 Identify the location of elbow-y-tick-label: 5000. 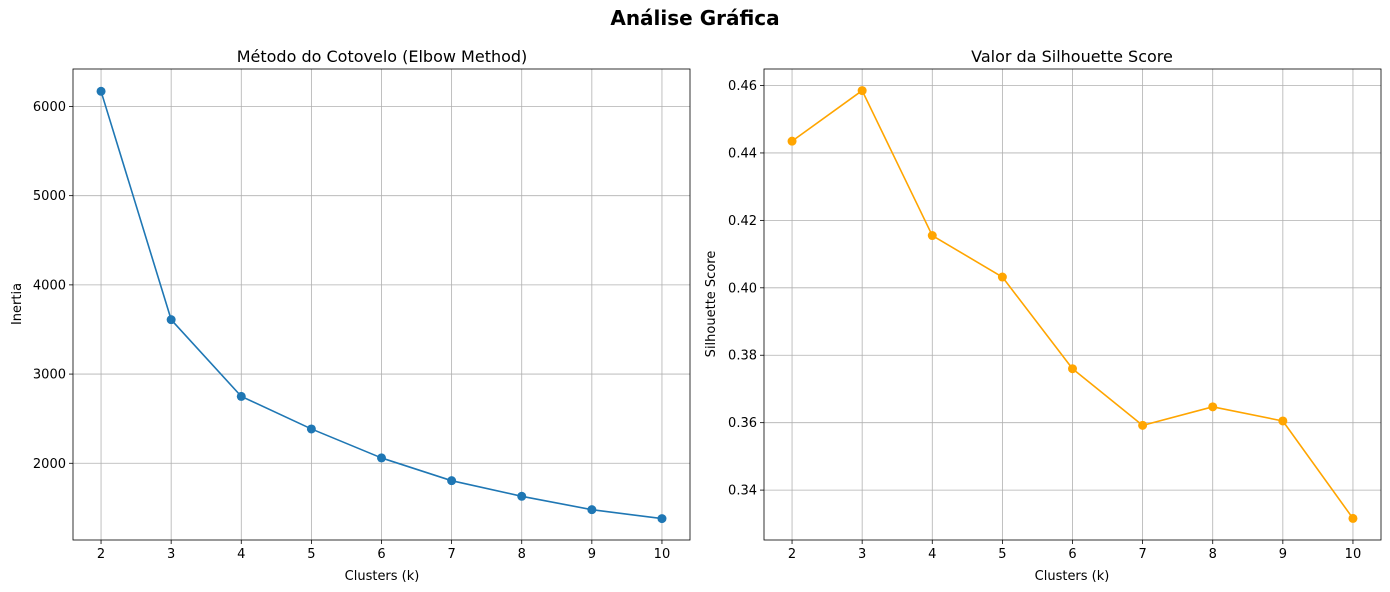
(49, 196).